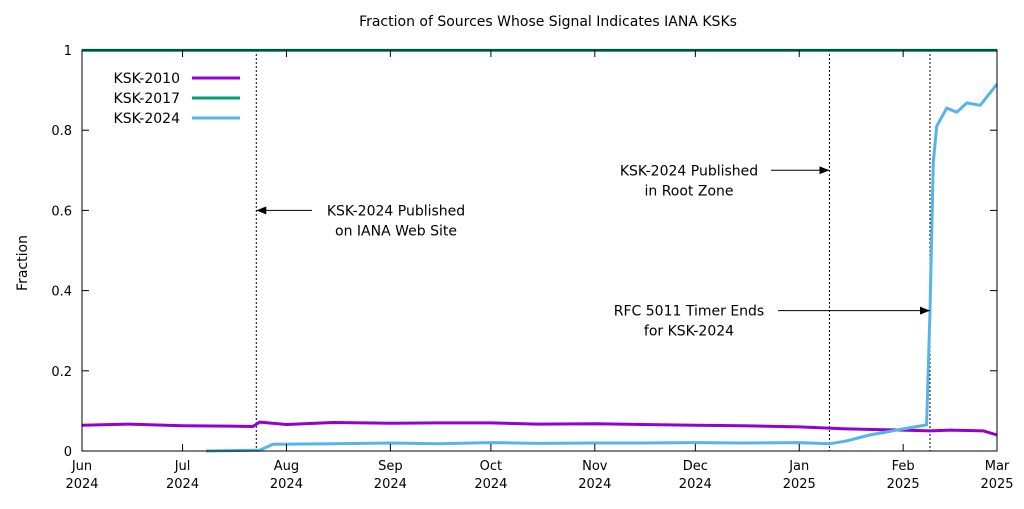 The image size is (1024, 509). What do you see at coordinates (81, 466) in the screenshot?
I see `x-tick-label: Jun` at bounding box center [81, 466].